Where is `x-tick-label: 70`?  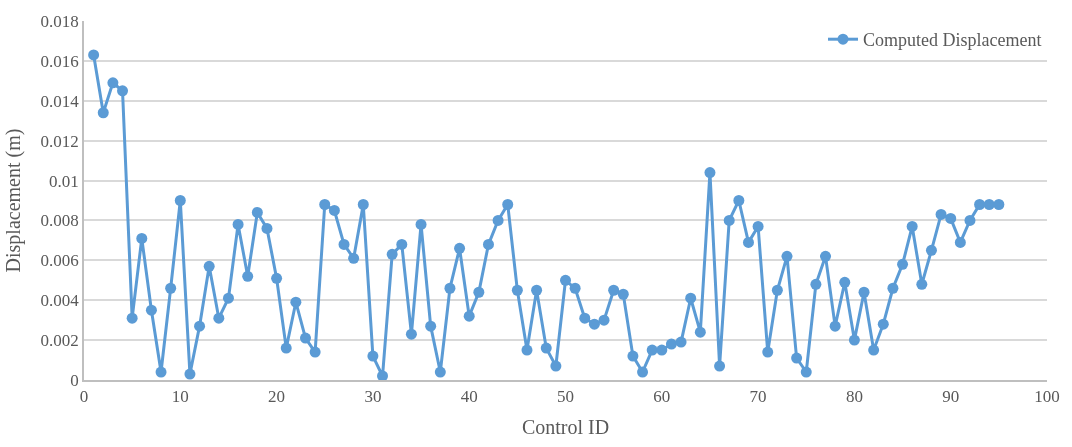
x-tick-label: 70 is located at coordinates (758, 397).